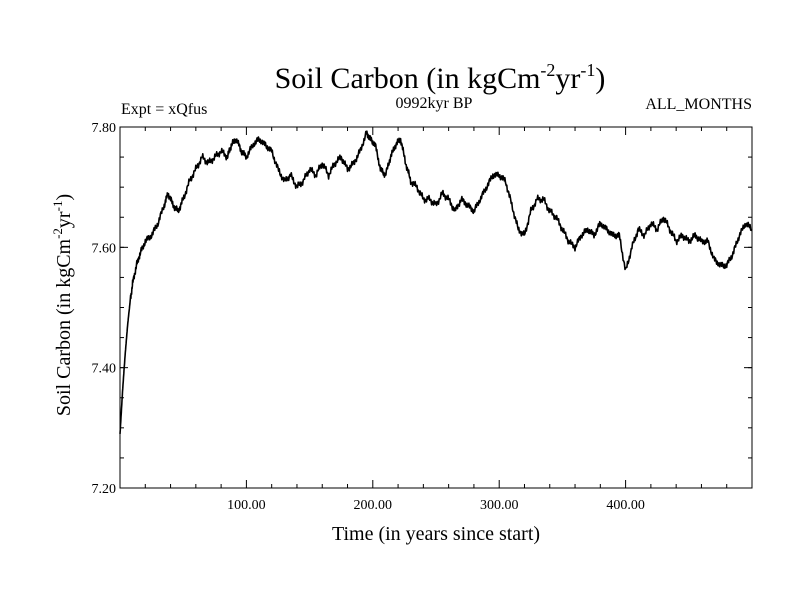 This screenshot has height=600, width=800. I want to click on title-main: Soil Carbon (in kgCm, so click(408, 78).